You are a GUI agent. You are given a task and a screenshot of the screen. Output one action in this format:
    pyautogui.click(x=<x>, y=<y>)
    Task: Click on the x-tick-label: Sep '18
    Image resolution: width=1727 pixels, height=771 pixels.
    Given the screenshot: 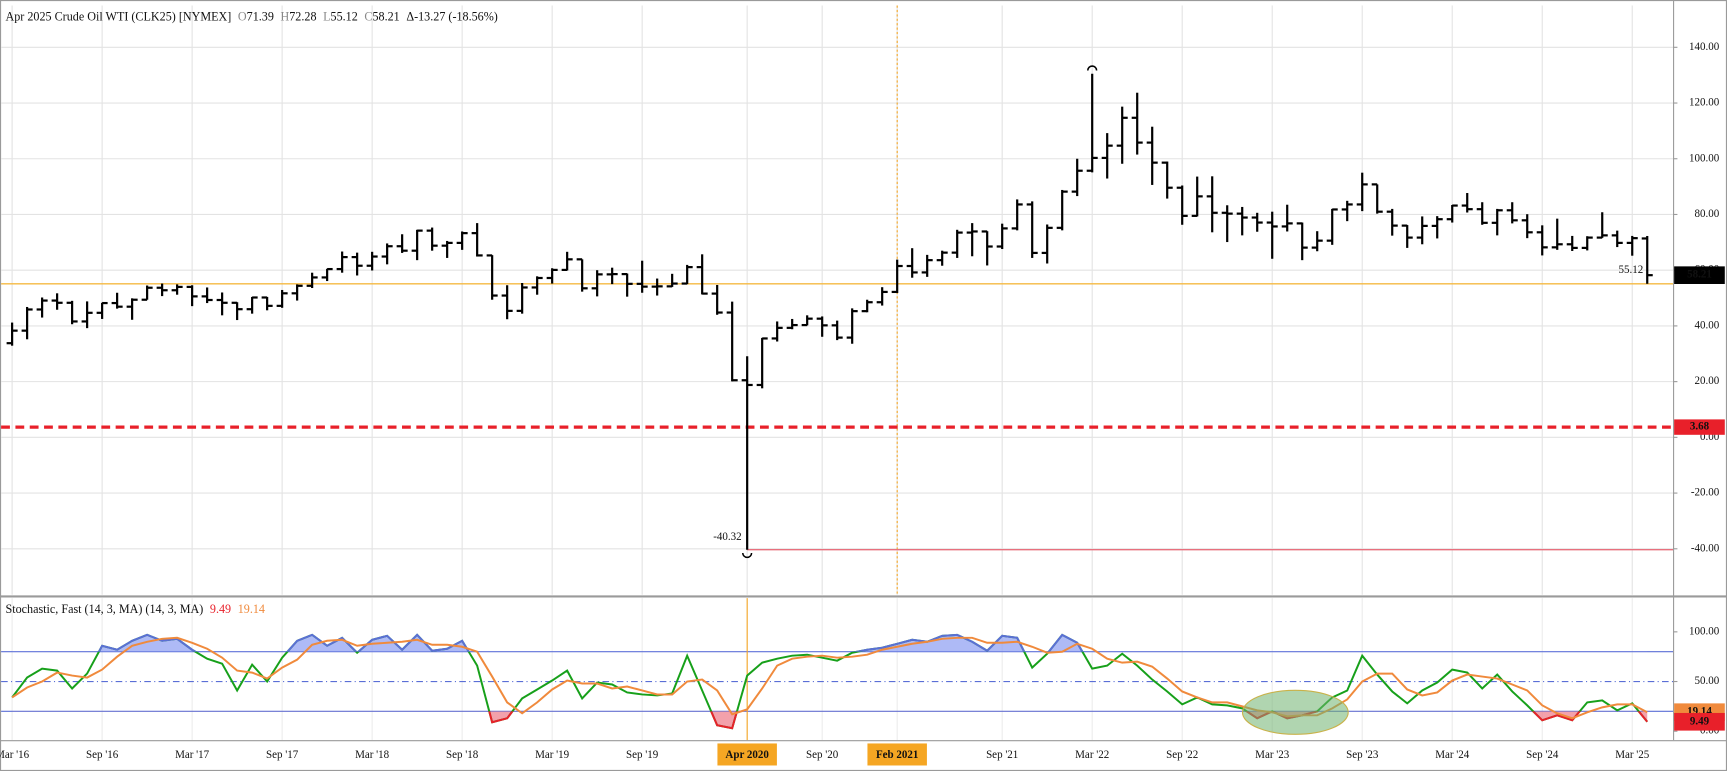 What is the action you would take?
    pyautogui.click(x=462, y=755)
    